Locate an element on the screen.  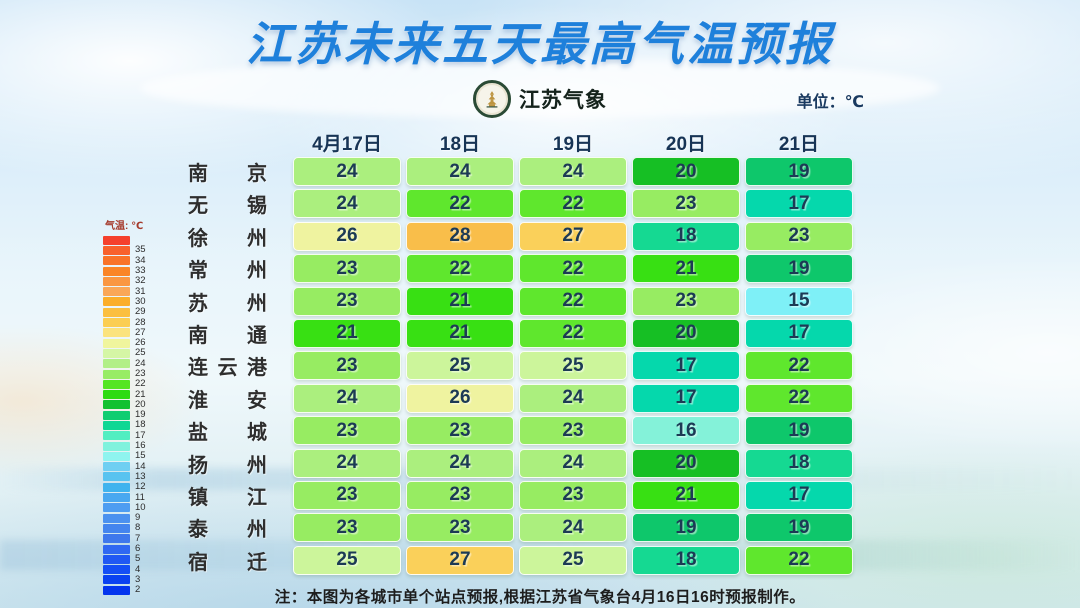
legend-entry: 32 is located at coordinates (138, 281).